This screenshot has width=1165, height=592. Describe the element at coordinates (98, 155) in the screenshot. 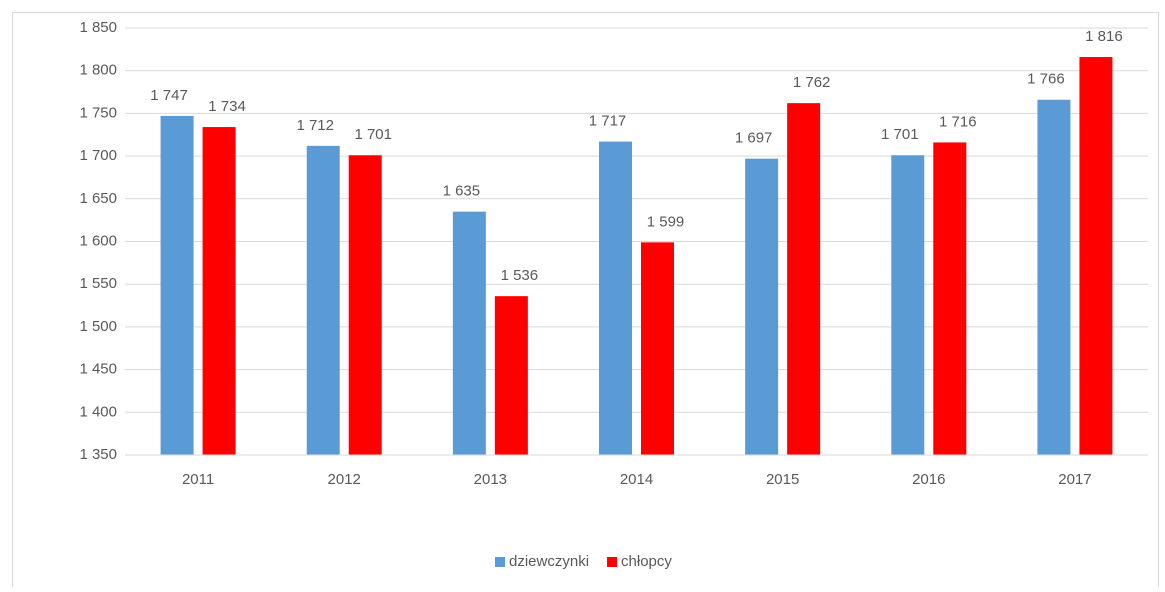

I see `y-tick-label: 1 700` at that location.